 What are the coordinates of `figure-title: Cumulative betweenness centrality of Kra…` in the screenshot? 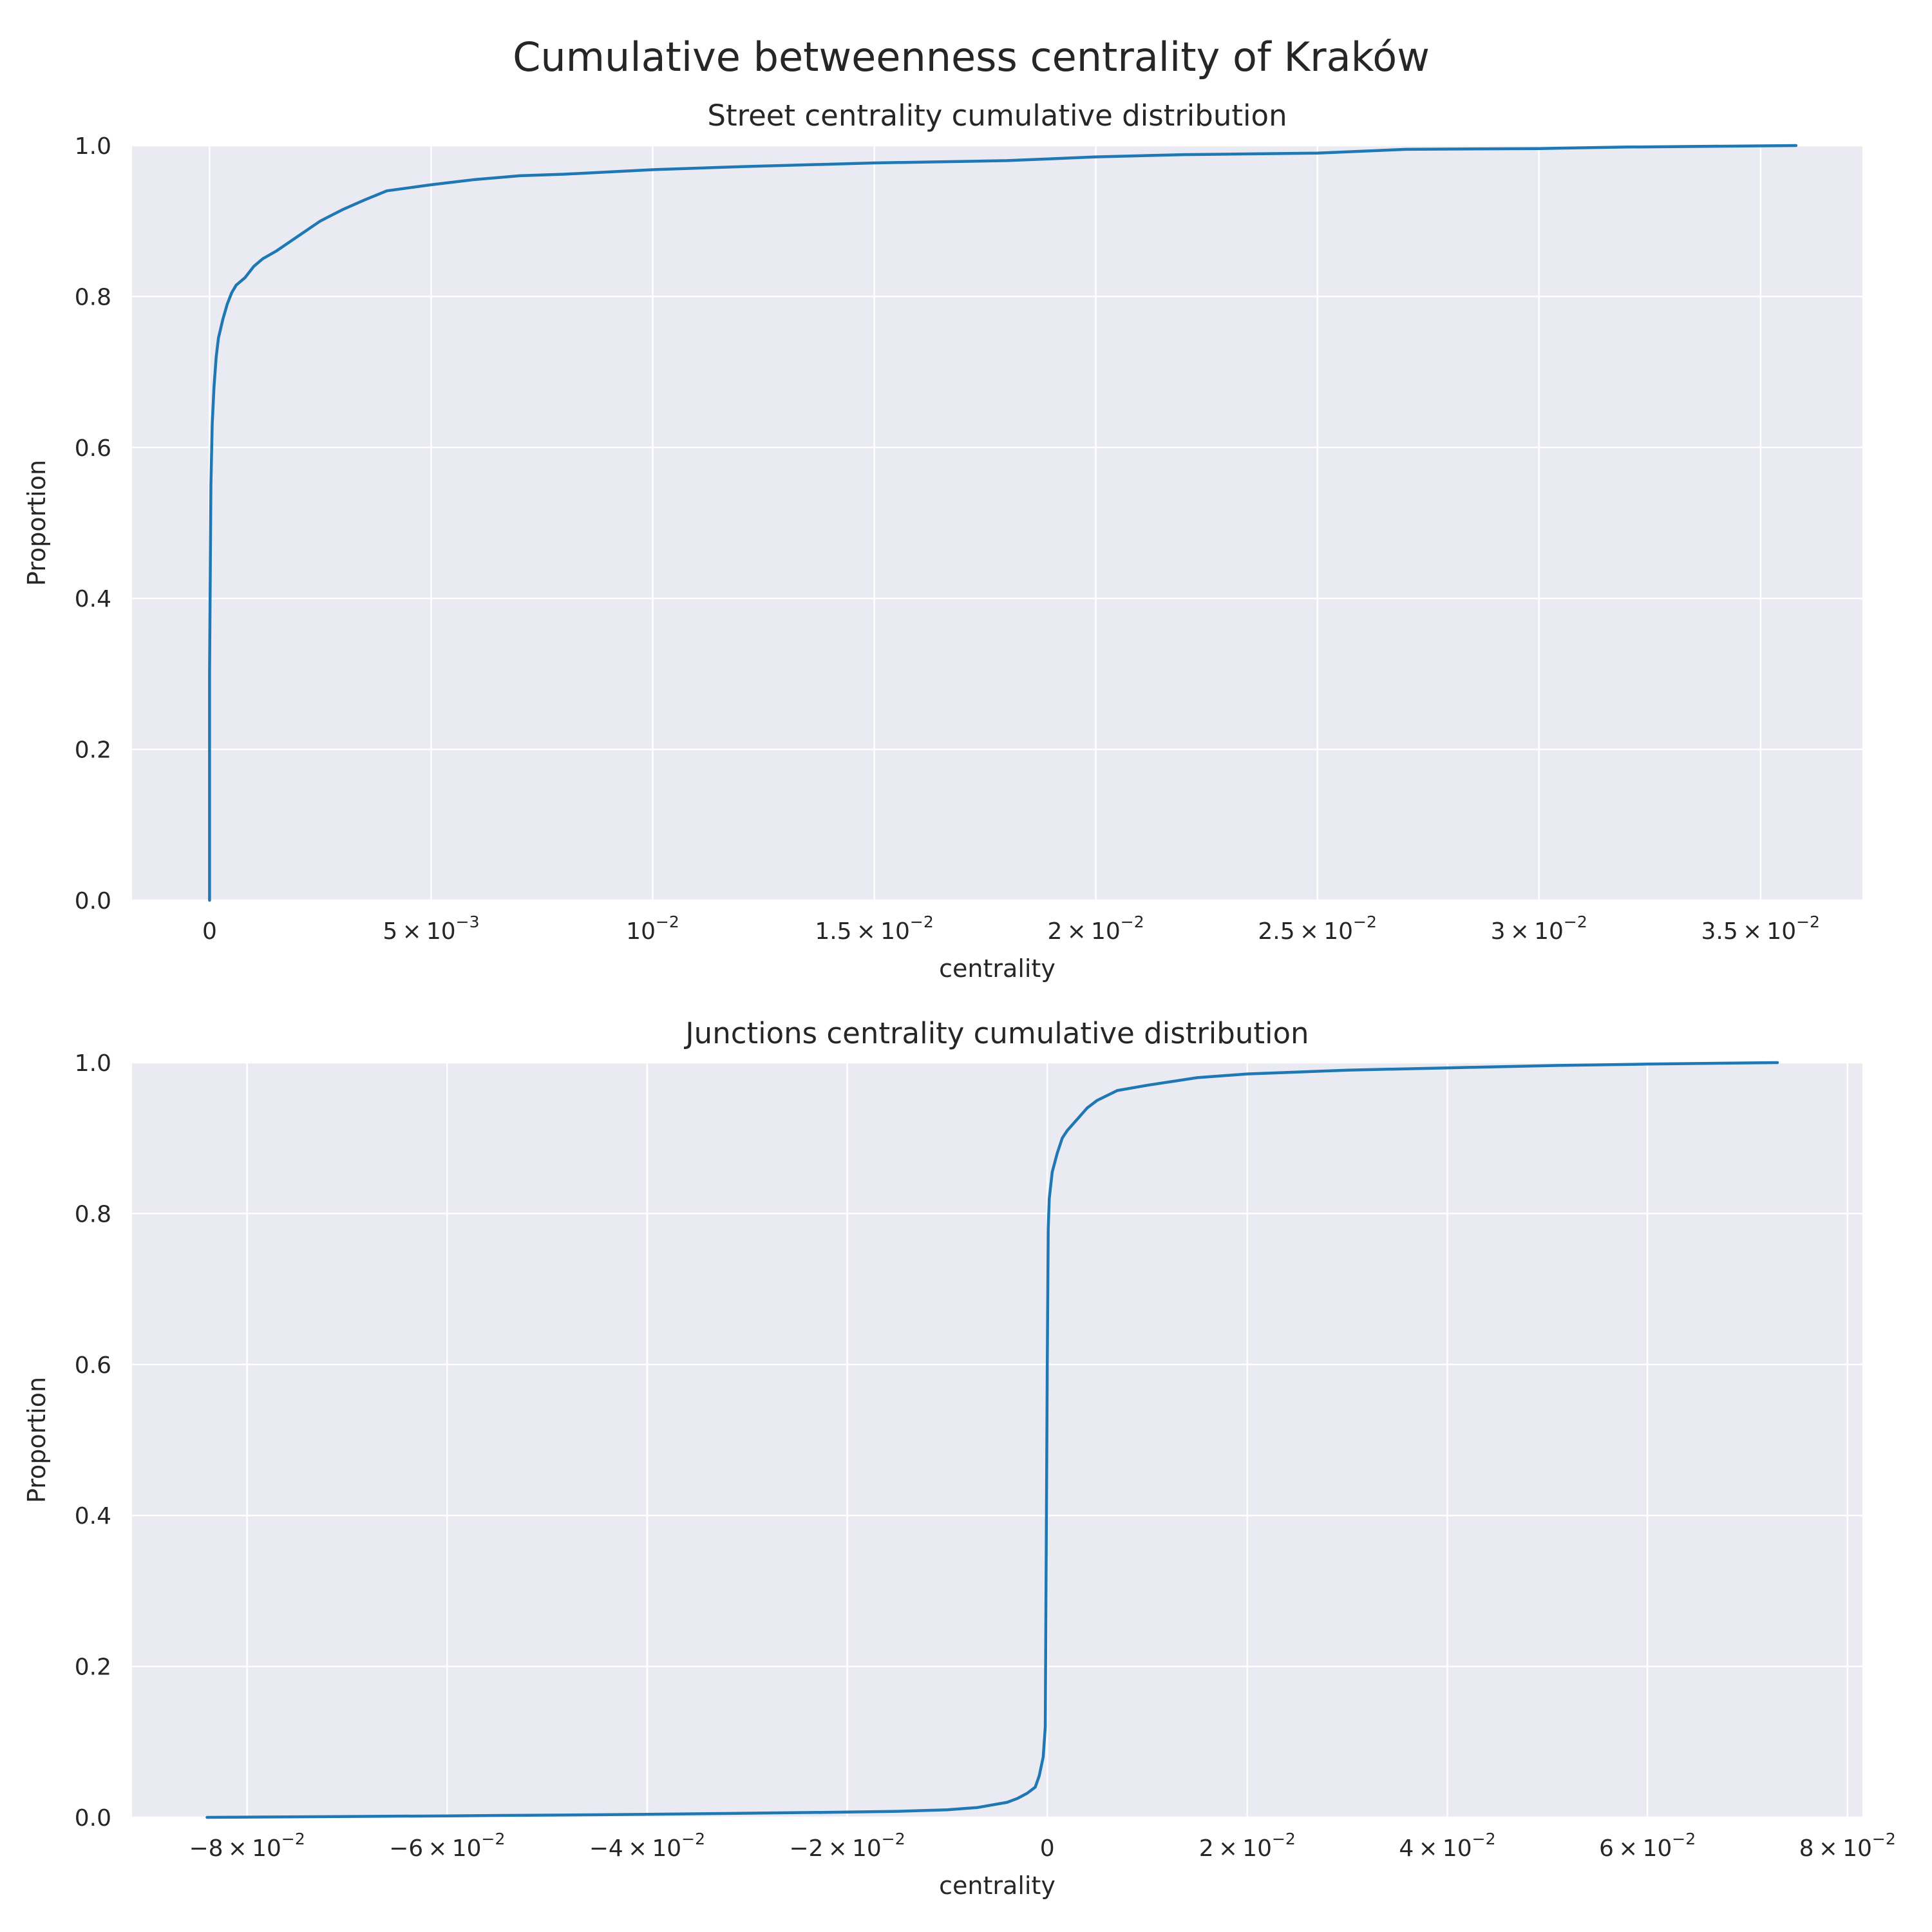 It's located at (972, 56).